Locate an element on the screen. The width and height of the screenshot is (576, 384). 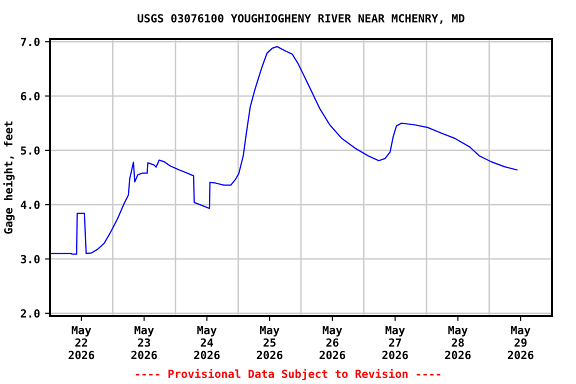
x-tick-label: May 29 2026 is located at coordinates (521, 343).